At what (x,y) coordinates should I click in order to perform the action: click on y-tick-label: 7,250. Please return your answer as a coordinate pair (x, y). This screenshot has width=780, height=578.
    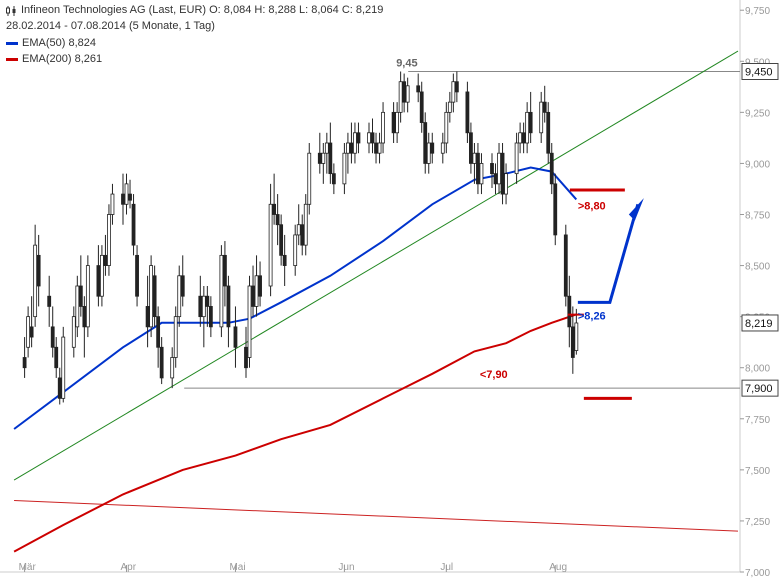
    Looking at the image, I should click on (757, 522).